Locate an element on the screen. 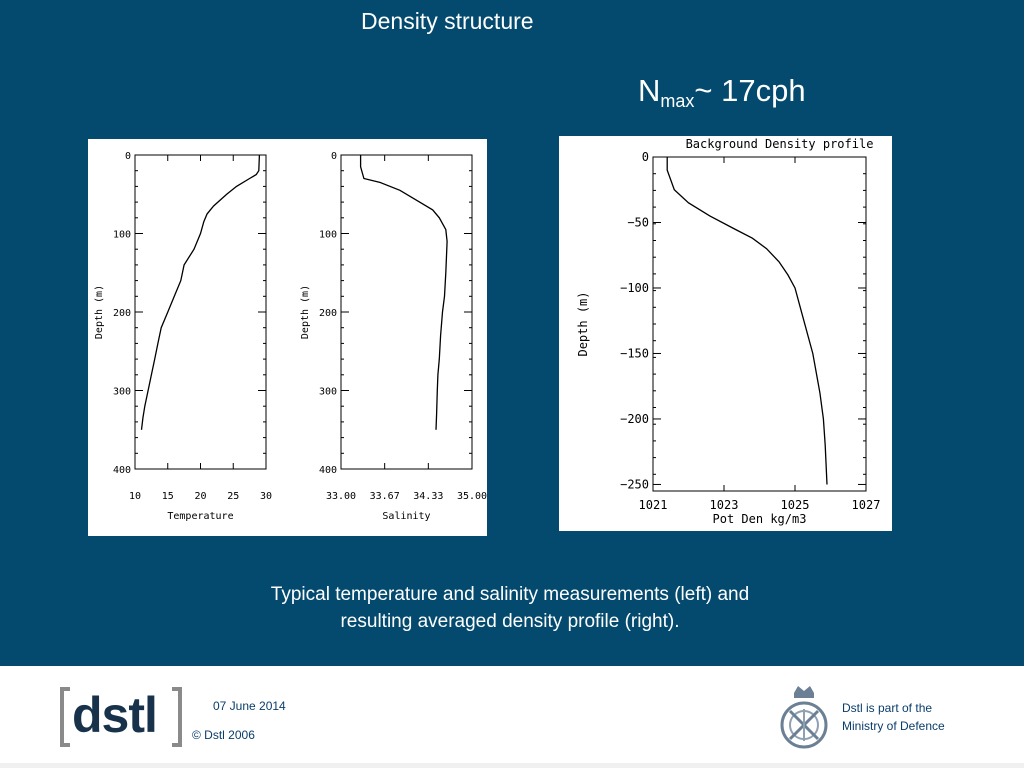 The image size is (1024, 768). y-tick-label: −150 is located at coordinates (634, 353).